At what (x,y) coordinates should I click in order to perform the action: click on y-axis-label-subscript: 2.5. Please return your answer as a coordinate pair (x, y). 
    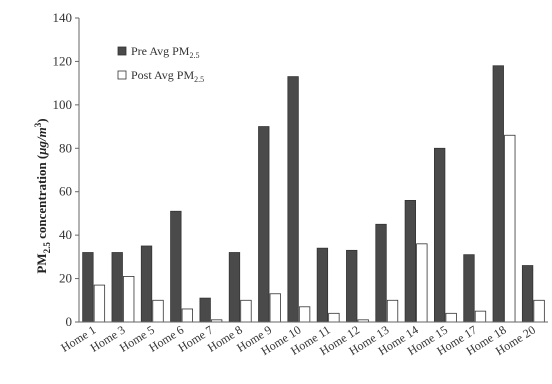
    Looking at the image, I should click on (47, 248).